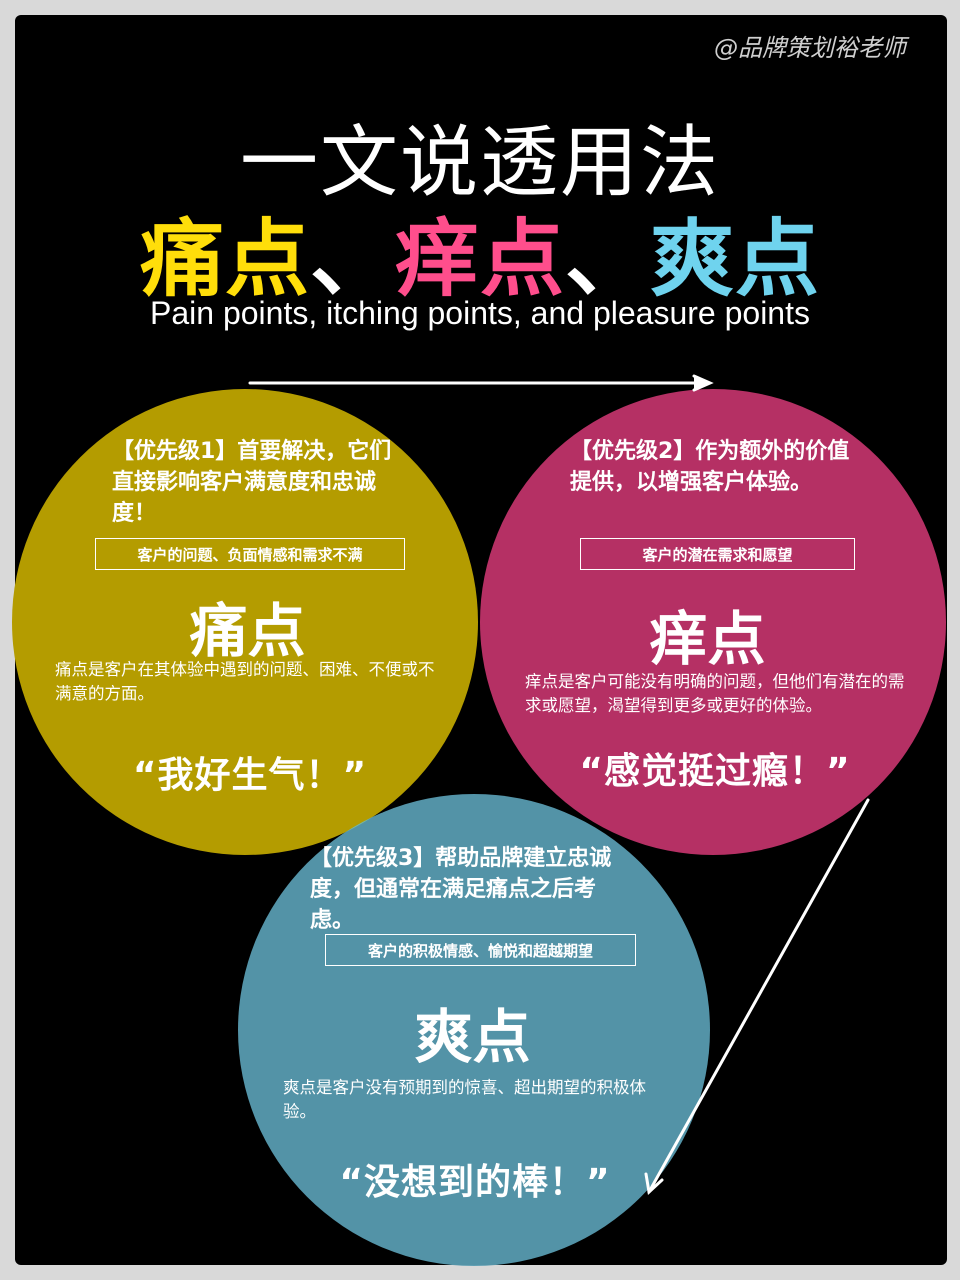  Describe the element at coordinates (247, 631) in the screenshot. I see `pain-label: 痛点` at that location.